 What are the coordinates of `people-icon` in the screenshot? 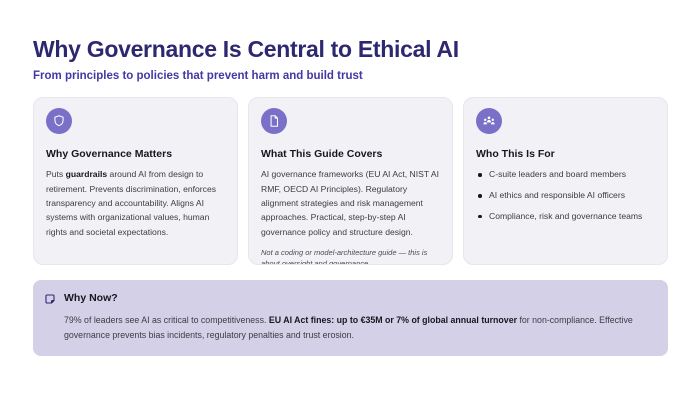 It's located at (489, 121).